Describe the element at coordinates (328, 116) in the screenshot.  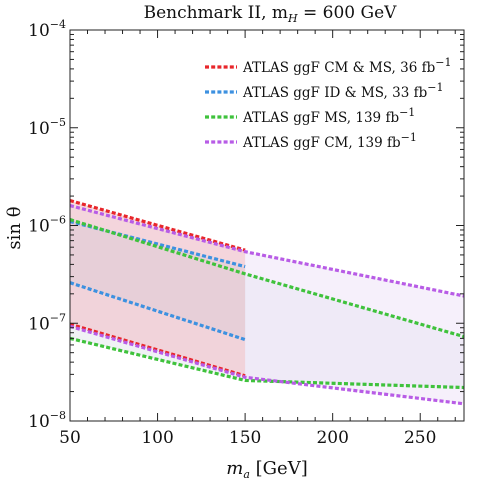
I see `legend-label-2: ATLAS ggF MS, 139 fb−1` at that location.